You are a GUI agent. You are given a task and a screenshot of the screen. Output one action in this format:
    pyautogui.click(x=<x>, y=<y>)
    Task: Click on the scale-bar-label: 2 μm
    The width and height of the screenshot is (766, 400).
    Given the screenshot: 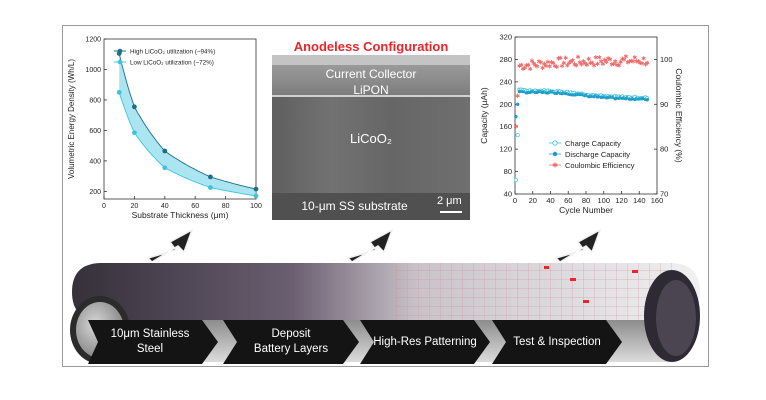 What is the action you would take?
    pyautogui.click(x=449, y=201)
    